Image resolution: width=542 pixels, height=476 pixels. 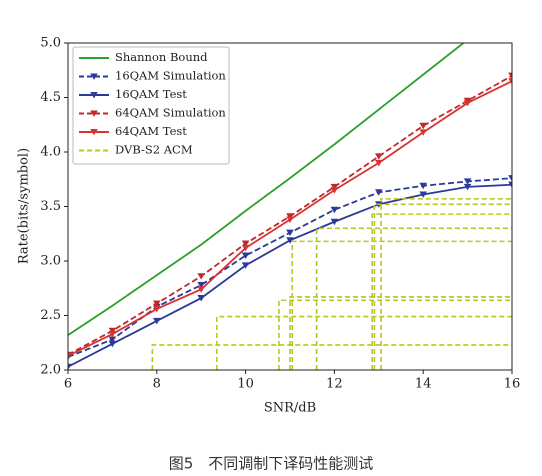 What do you see at coordinates (50, 152) in the screenshot?
I see `y-tick-label: 4.0` at bounding box center [50, 152].